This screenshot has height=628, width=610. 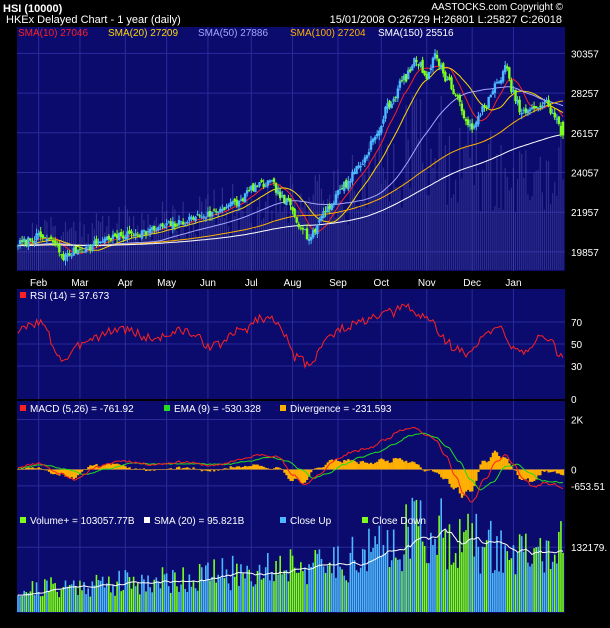 What do you see at coordinates (80, 283) in the screenshot?
I see `month-tick-label: Mar` at bounding box center [80, 283].